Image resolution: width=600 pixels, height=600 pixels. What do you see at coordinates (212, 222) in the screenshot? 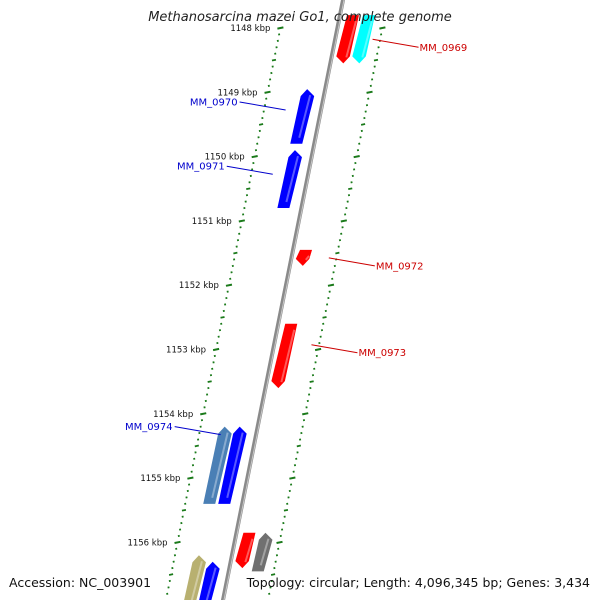
I see `tick-label: 1151 kbp` at bounding box center [212, 222].